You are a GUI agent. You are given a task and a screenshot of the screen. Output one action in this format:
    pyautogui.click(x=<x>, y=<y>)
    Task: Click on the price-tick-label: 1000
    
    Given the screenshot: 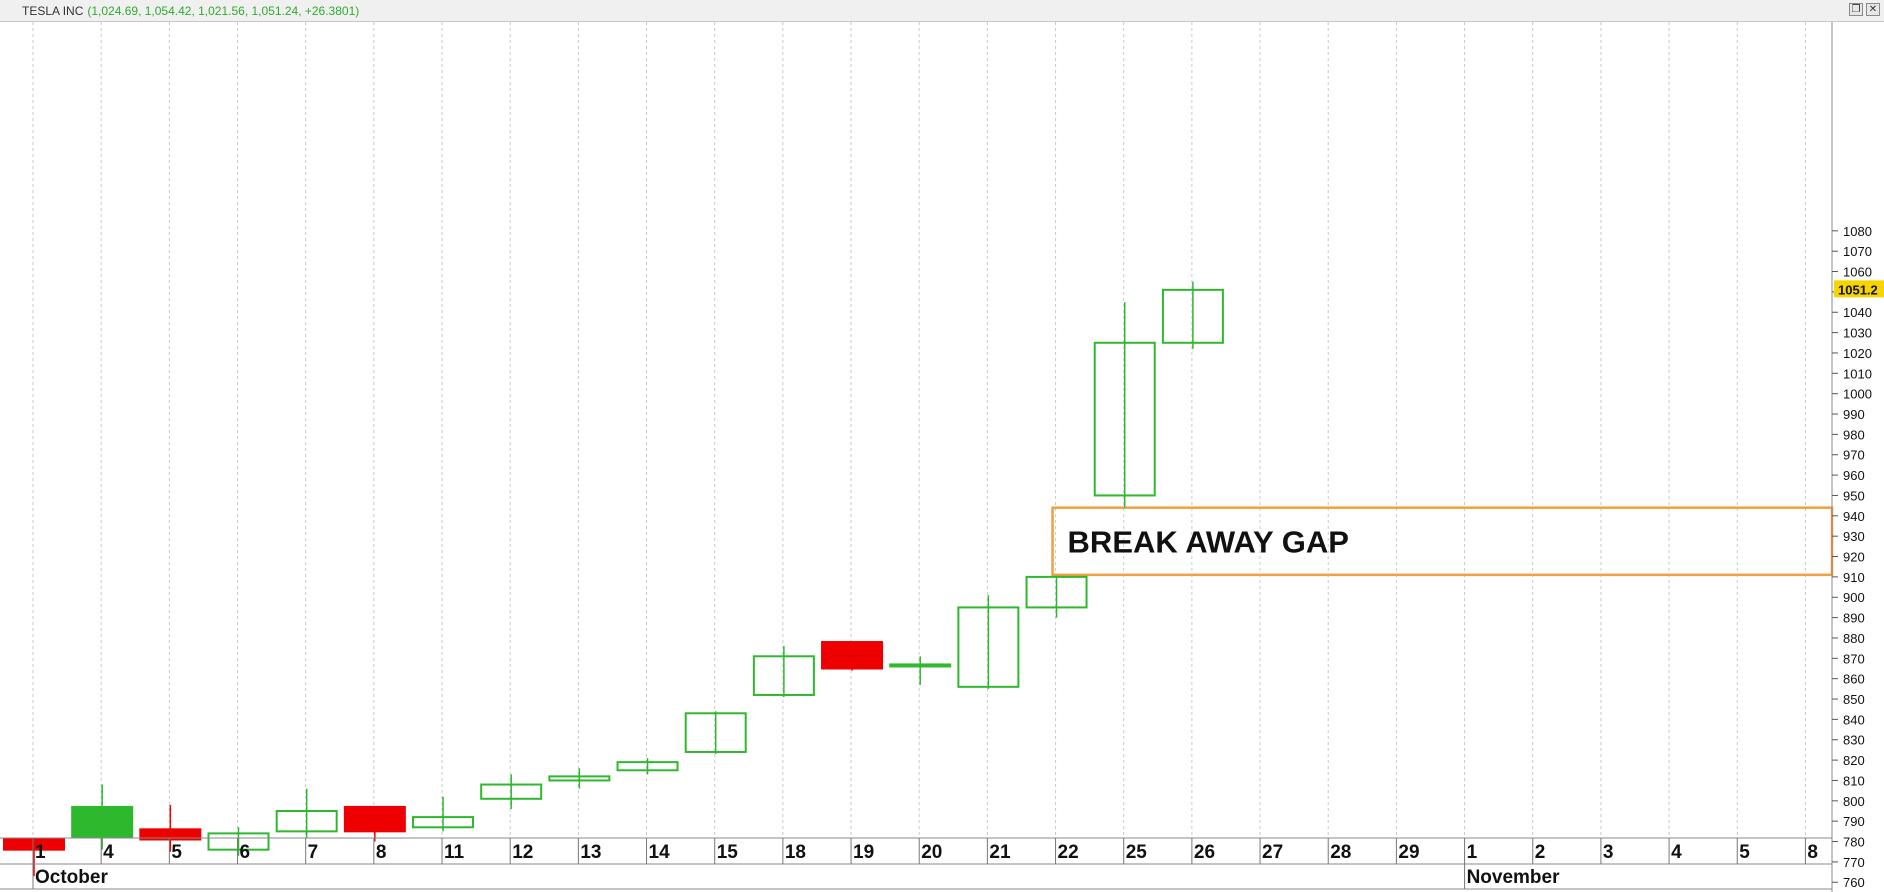 What is the action you would take?
    pyautogui.click(x=1857, y=394)
    